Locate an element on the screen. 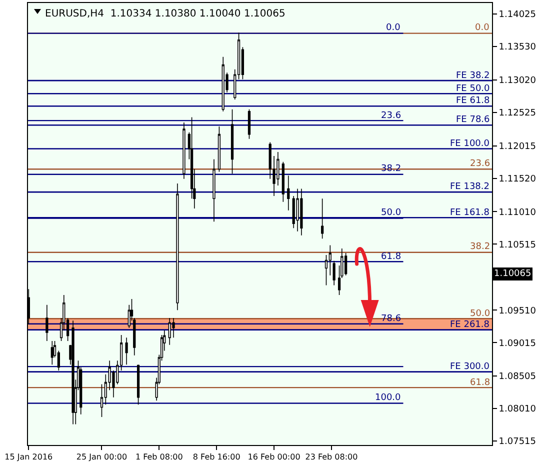 The image size is (538, 464). series-label: 38.2 is located at coordinates (480, 247).